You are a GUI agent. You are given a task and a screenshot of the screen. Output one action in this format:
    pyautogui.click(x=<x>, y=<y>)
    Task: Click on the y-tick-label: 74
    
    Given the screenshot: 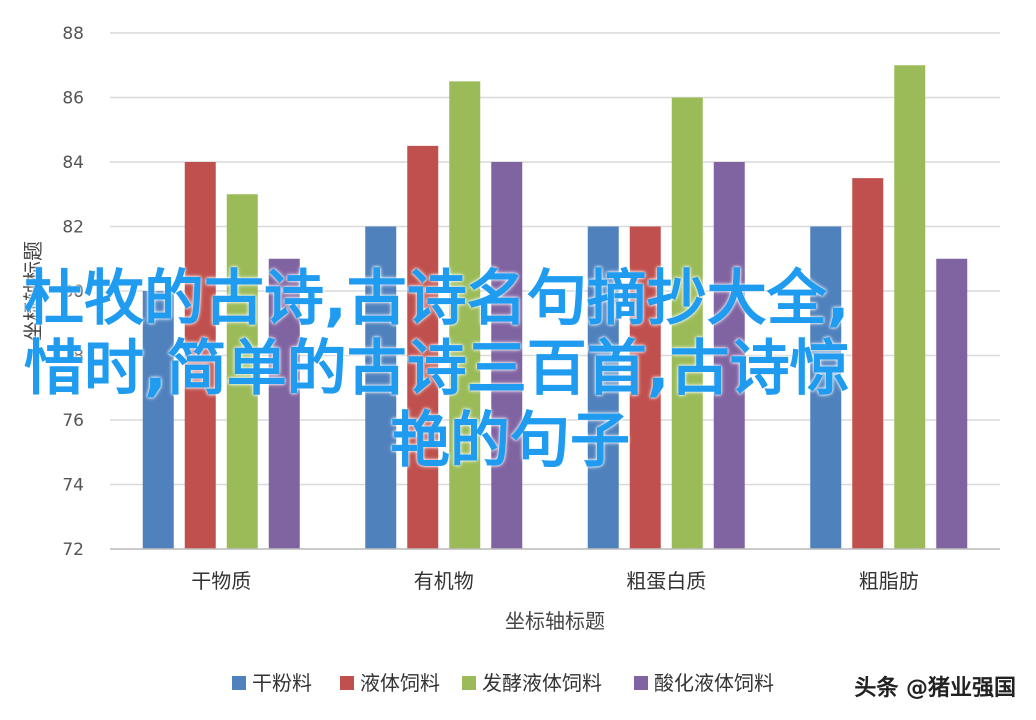 What is the action you would take?
    pyautogui.click(x=73, y=486)
    